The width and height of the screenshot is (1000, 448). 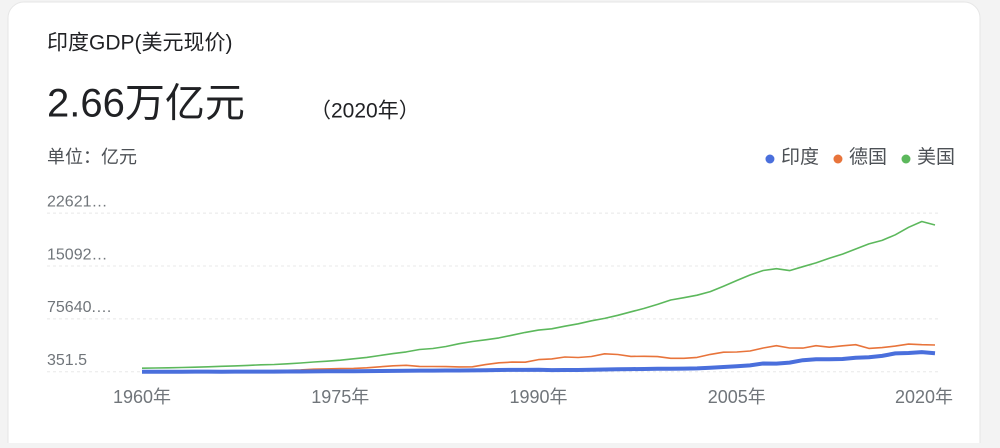 I want to click on x-tick-label: 1960年, so click(x=142, y=397).